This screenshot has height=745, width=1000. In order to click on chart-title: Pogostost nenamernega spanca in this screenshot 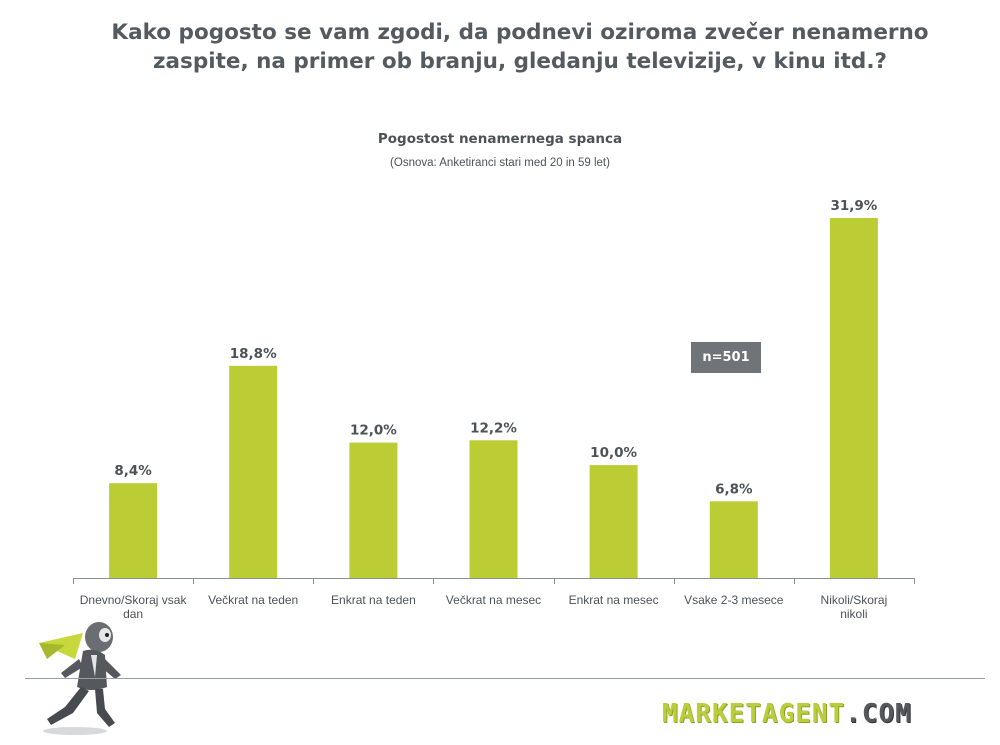, I will do `click(500, 139)`.